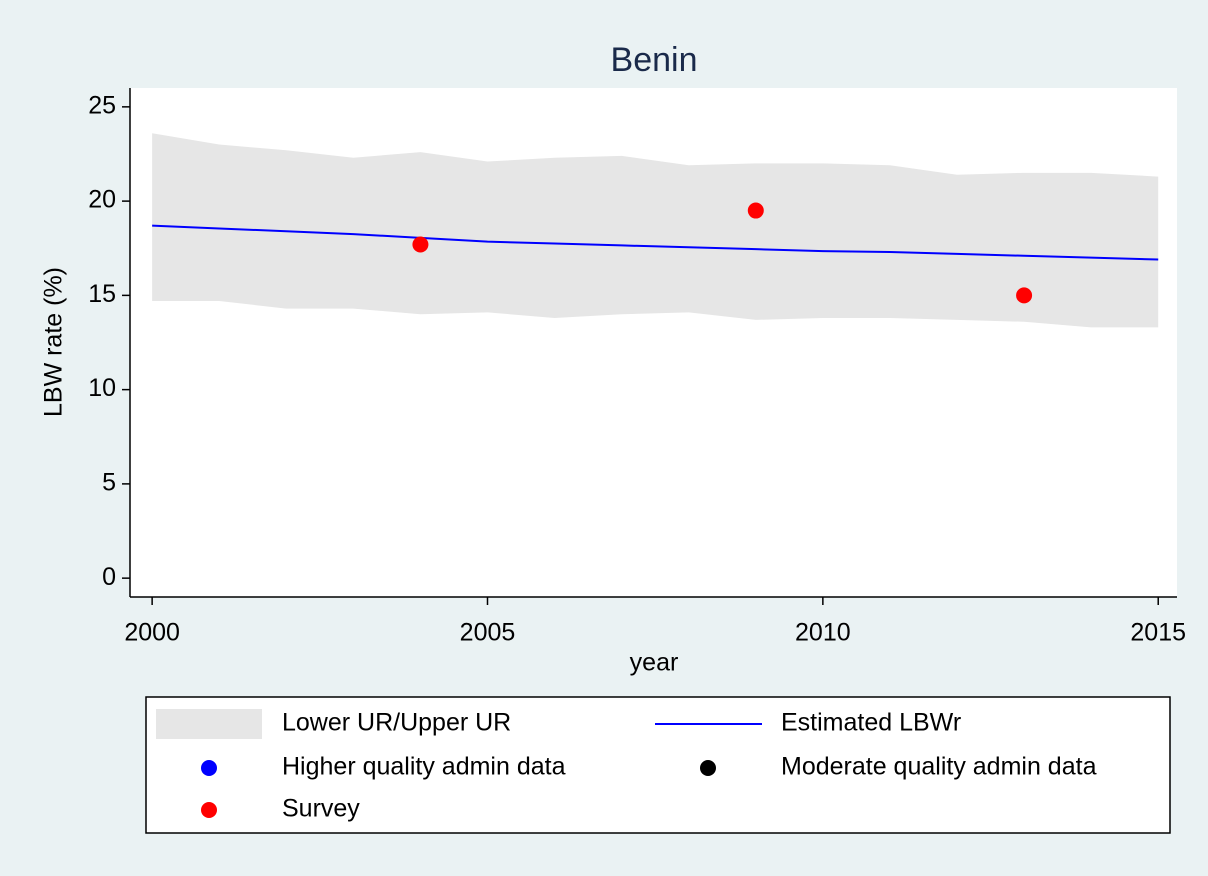 The width and height of the screenshot is (1208, 876). Describe the element at coordinates (871, 723) in the screenshot. I see `legend-label: Estimated LBWr` at that location.